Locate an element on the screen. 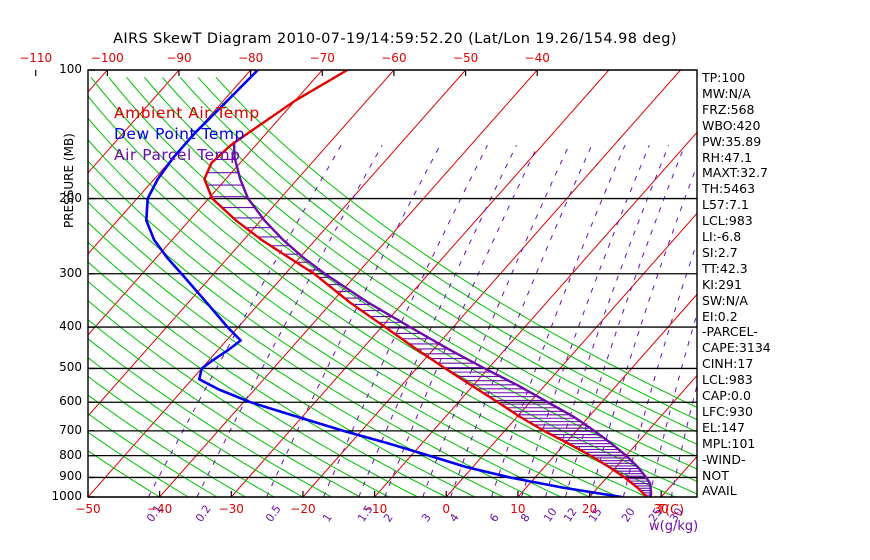  index-wbo420: WBO:420 is located at coordinates (731, 125).